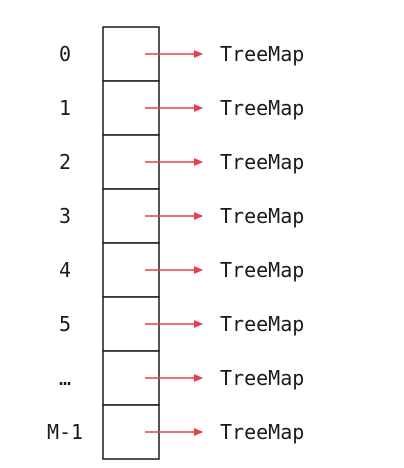  Describe the element at coordinates (131, 243) in the screenshot. I see `bucket-cells` at that location.